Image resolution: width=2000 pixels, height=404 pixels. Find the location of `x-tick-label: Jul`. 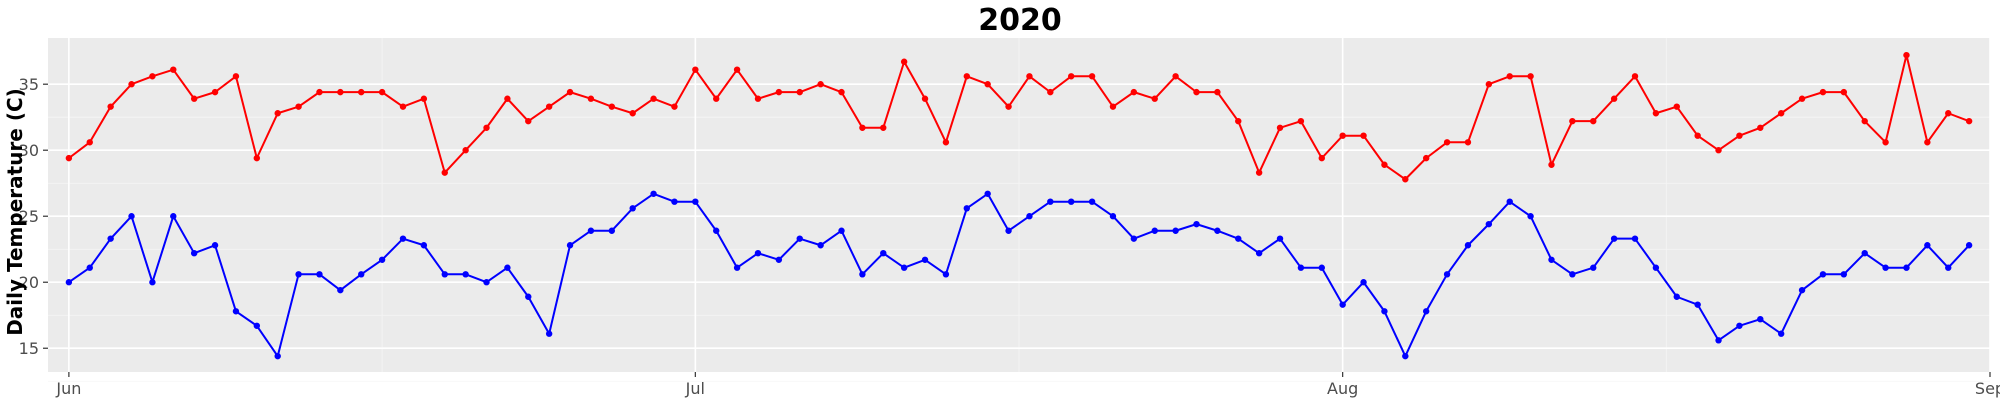

x-tick-label: Jul is located at coordinates (695, 388).